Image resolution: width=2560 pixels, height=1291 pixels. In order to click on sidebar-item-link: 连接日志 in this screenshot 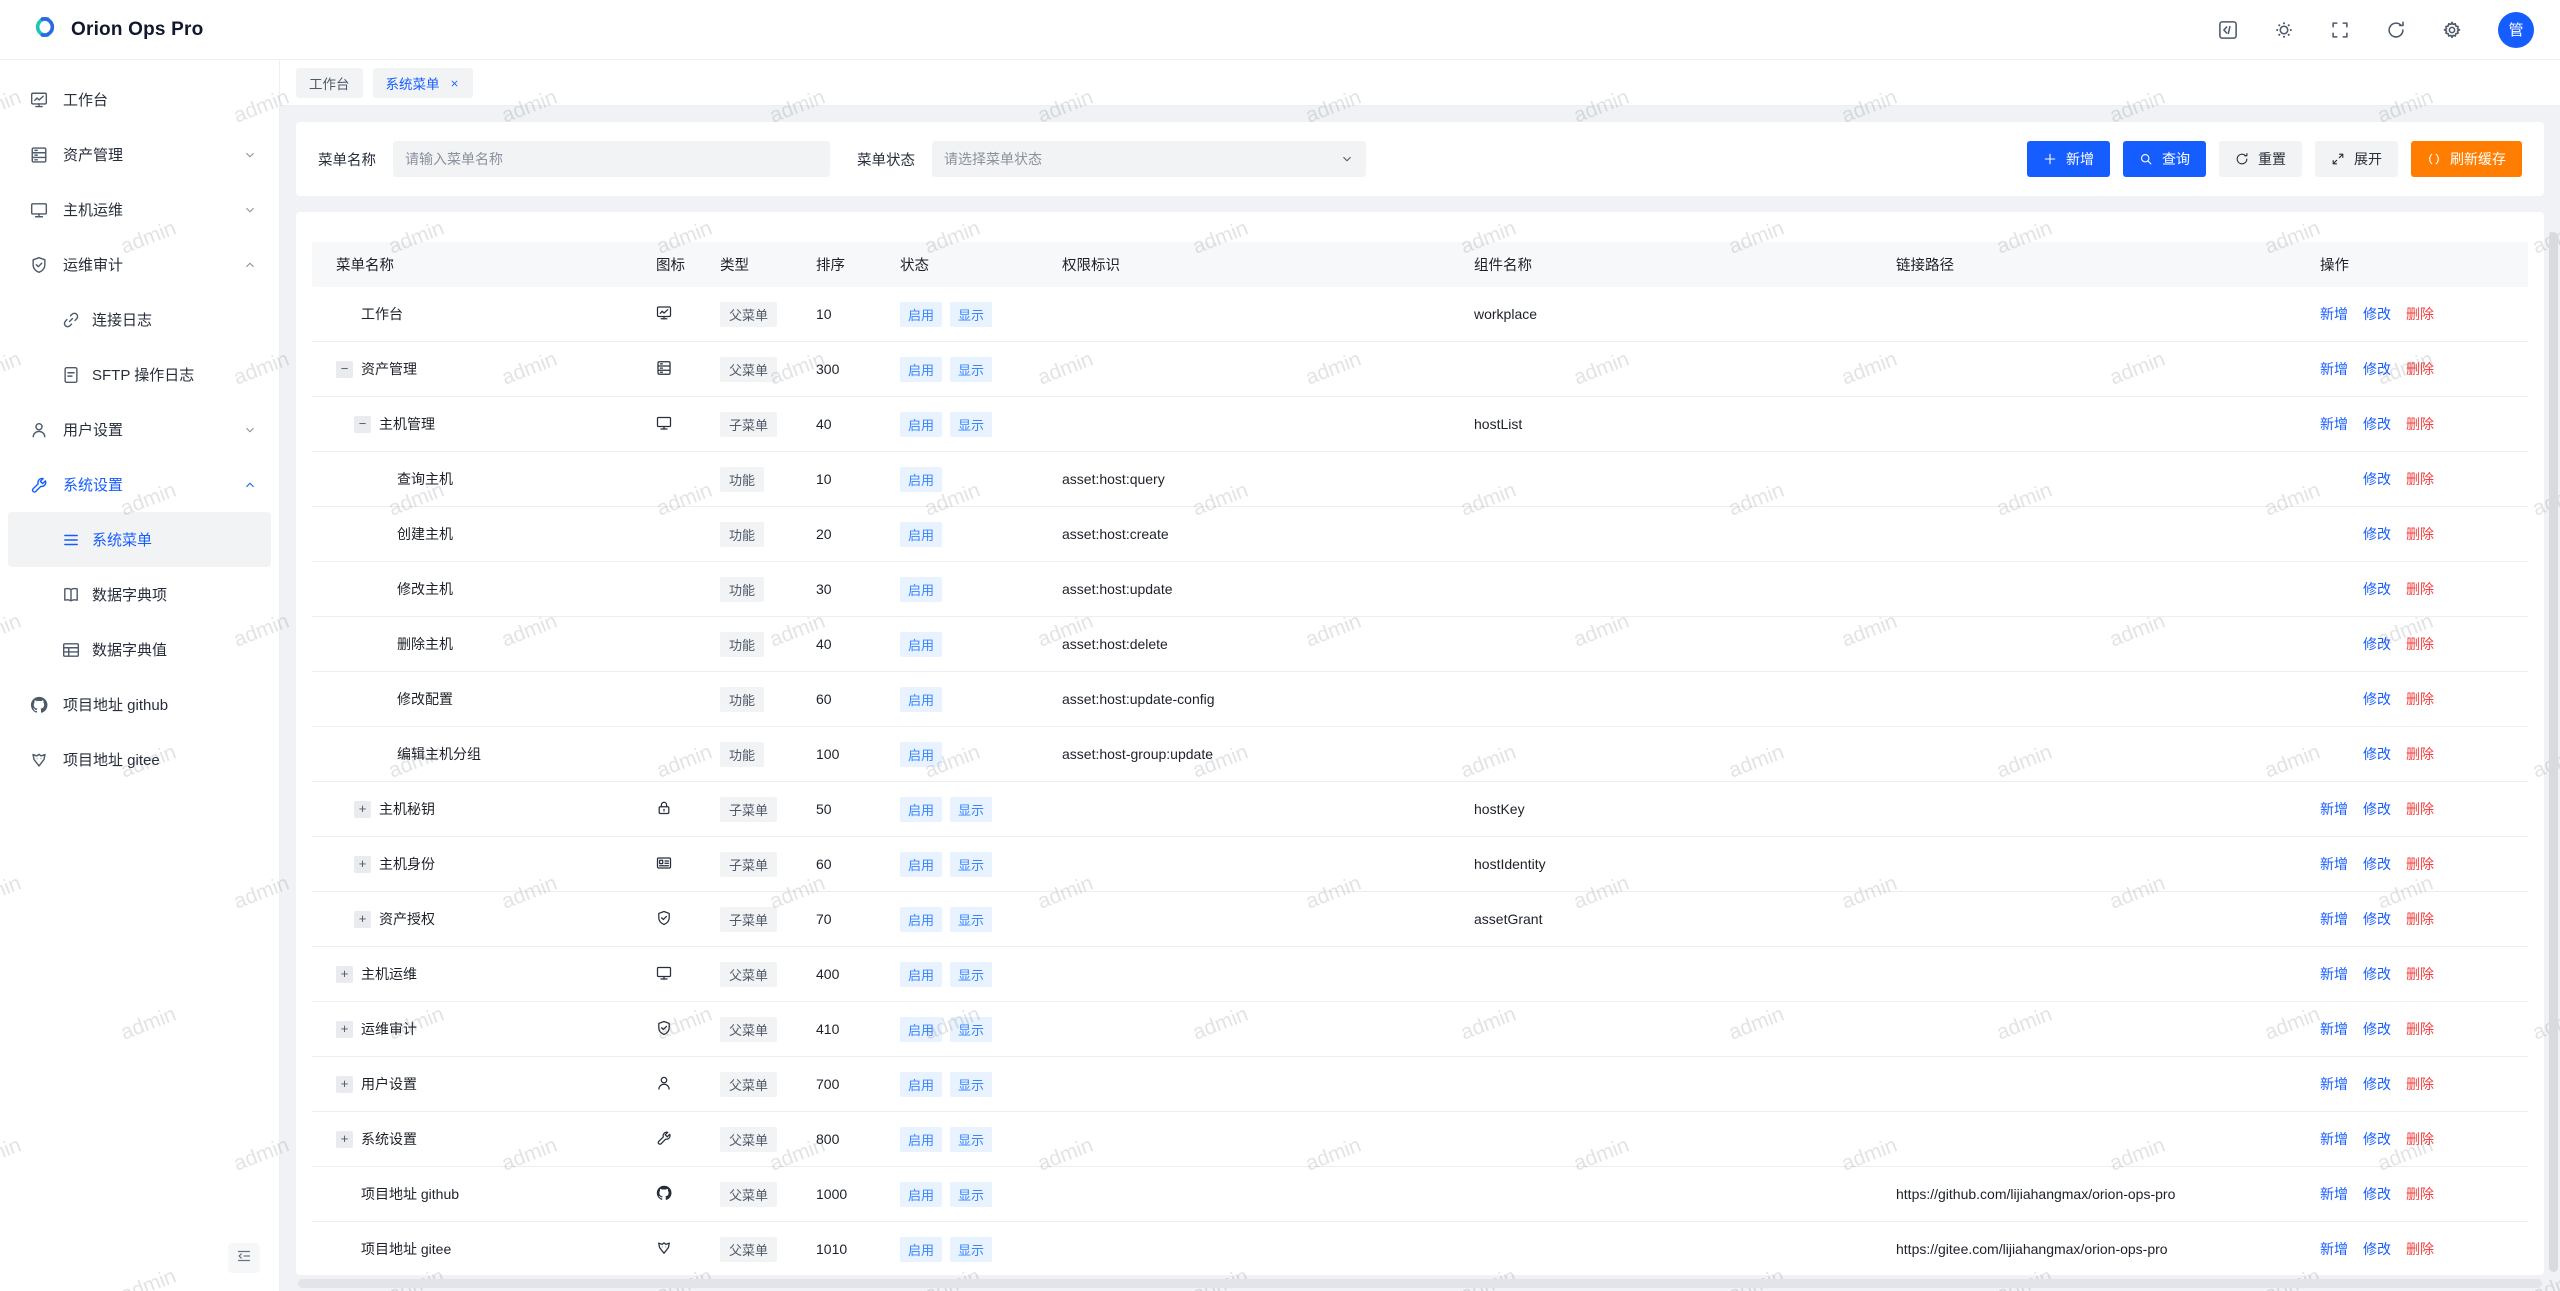, I will do `click(139, 319)`.